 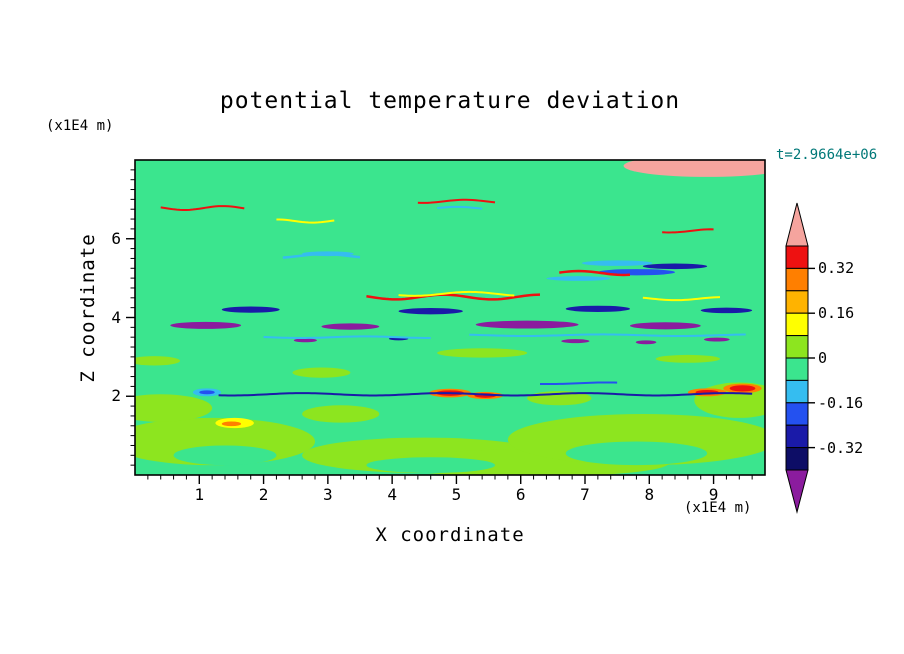 What do you see at coordinates (456, 494) in the screenshot?
I see `x-tick-label: 5` at bounding box center [456, 494].